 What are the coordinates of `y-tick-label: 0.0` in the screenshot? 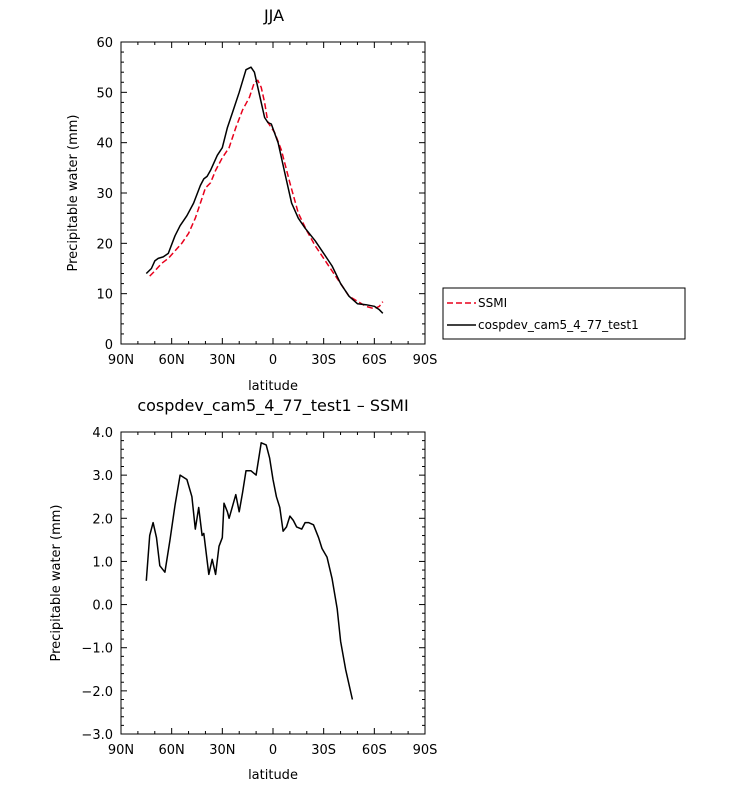 It's located at (102, 606).